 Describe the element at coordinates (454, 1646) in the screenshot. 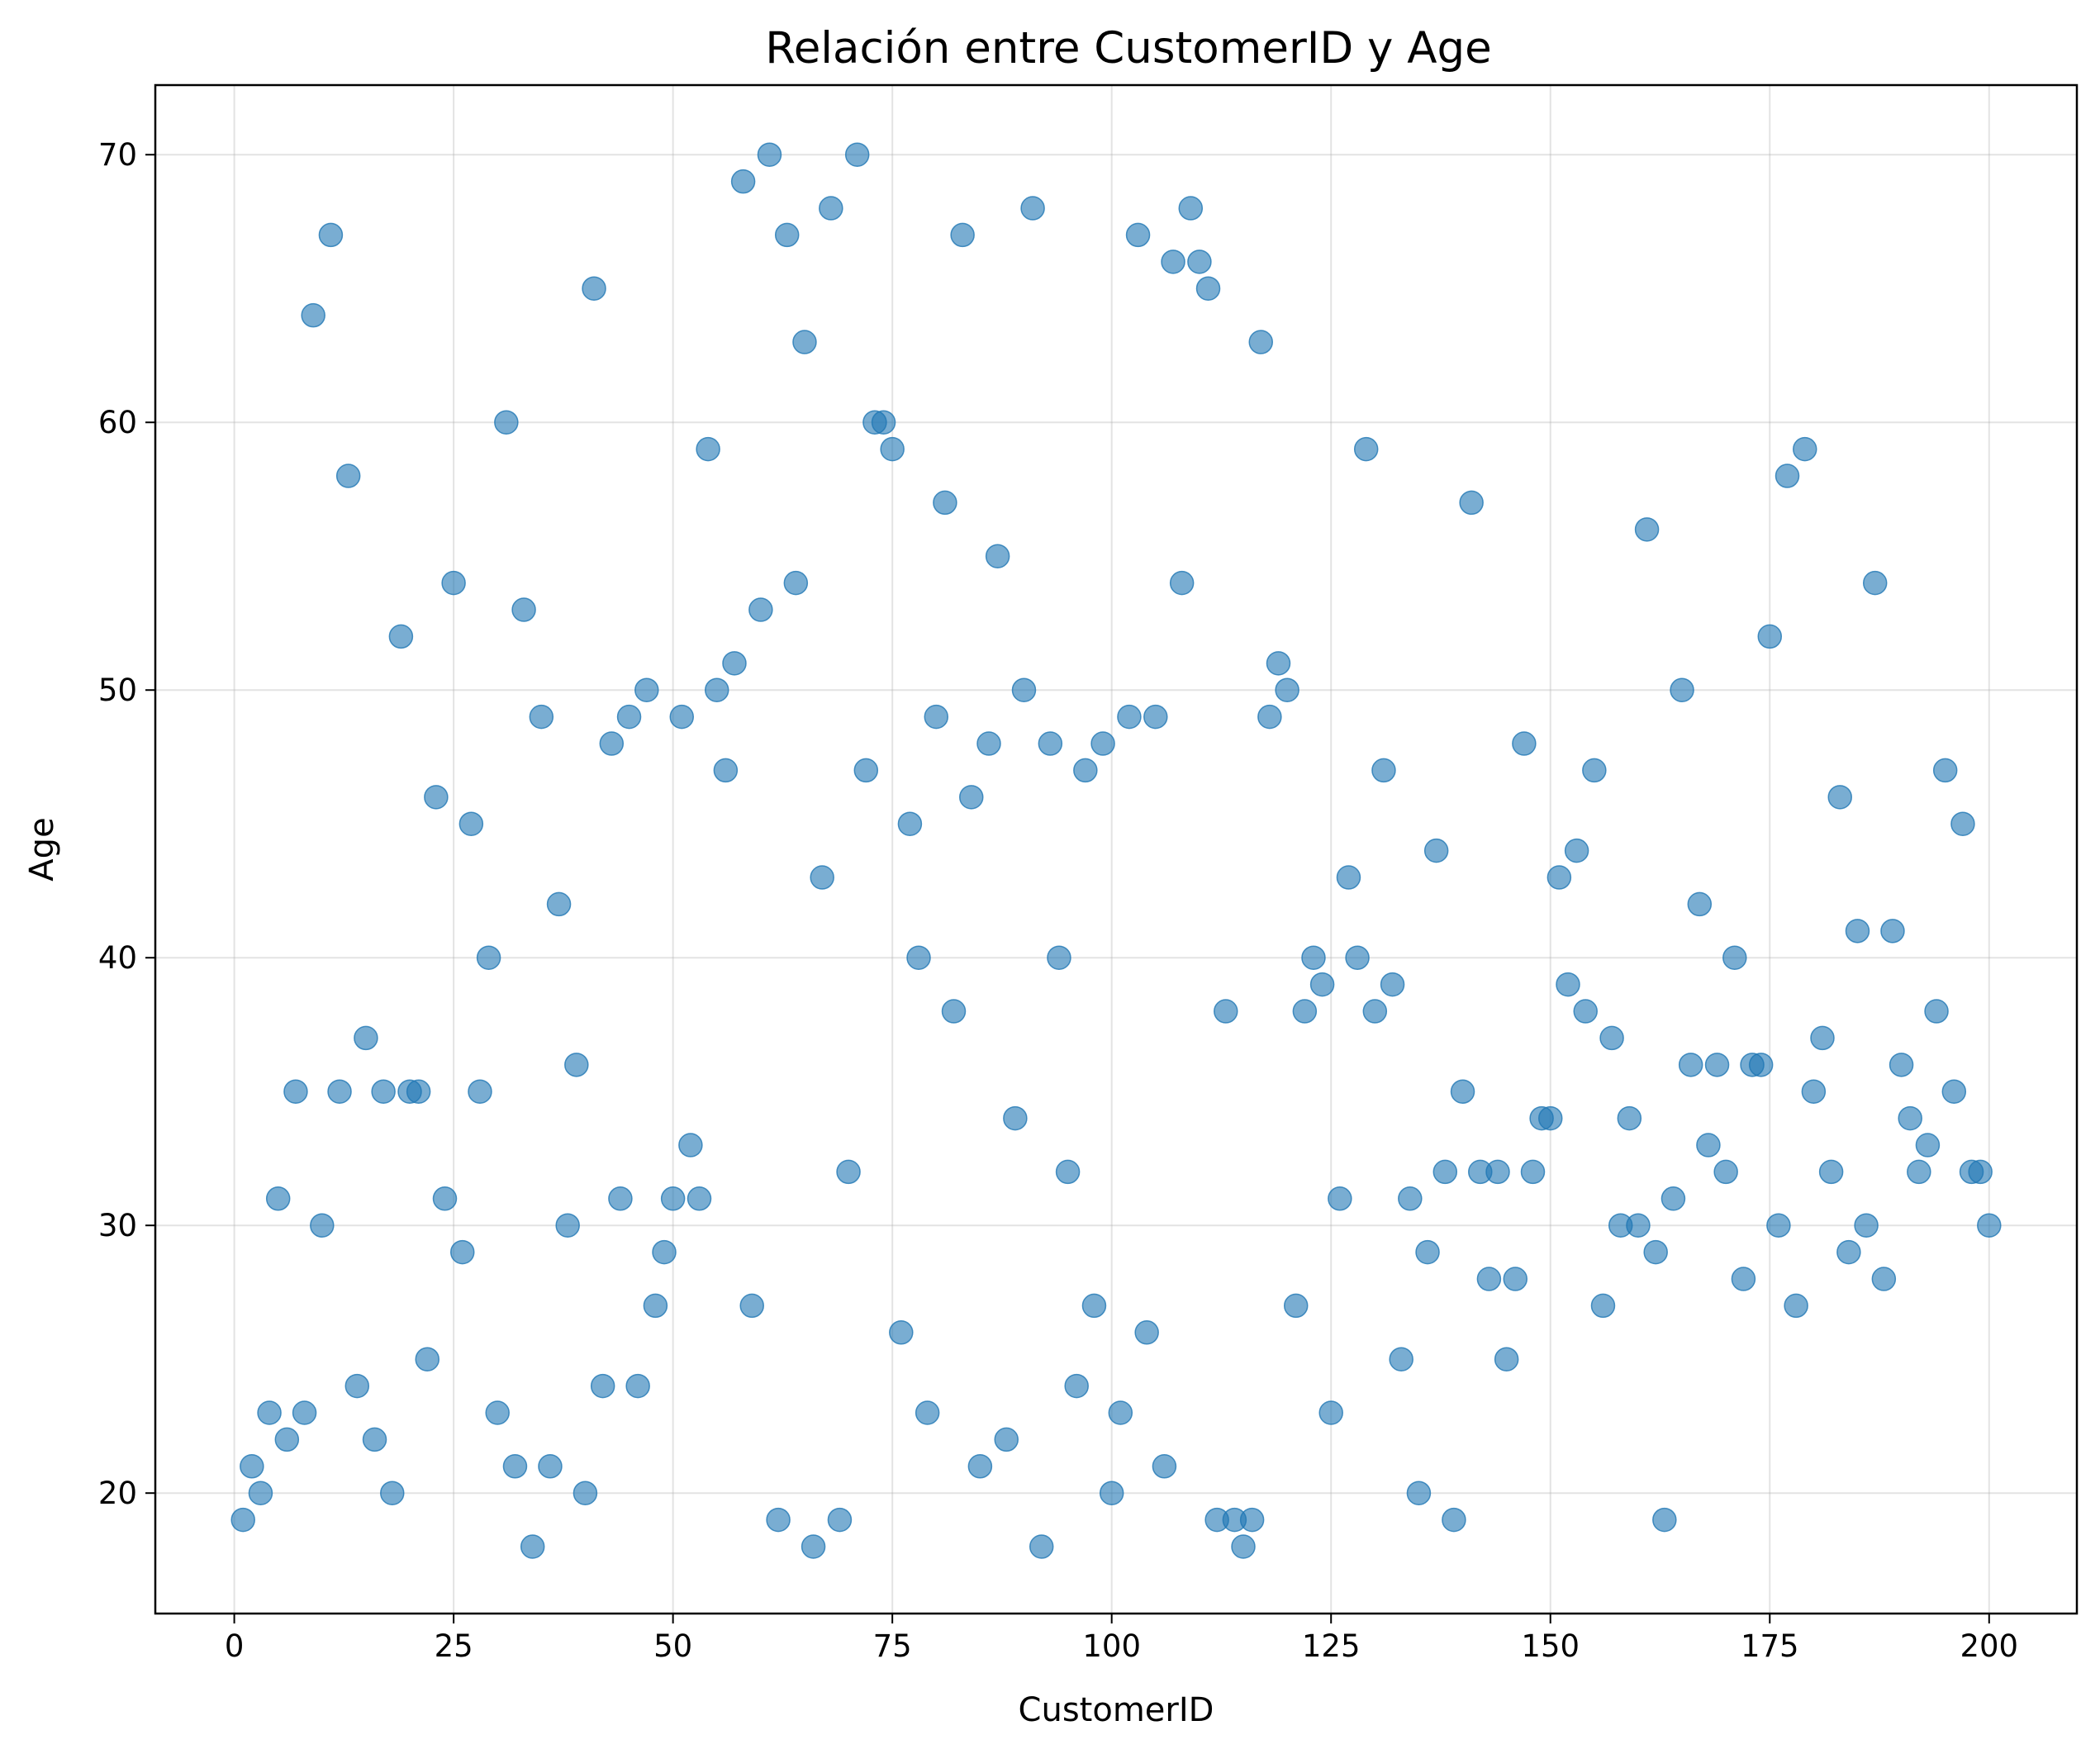

I see `x-tick-label: 25` at that location.